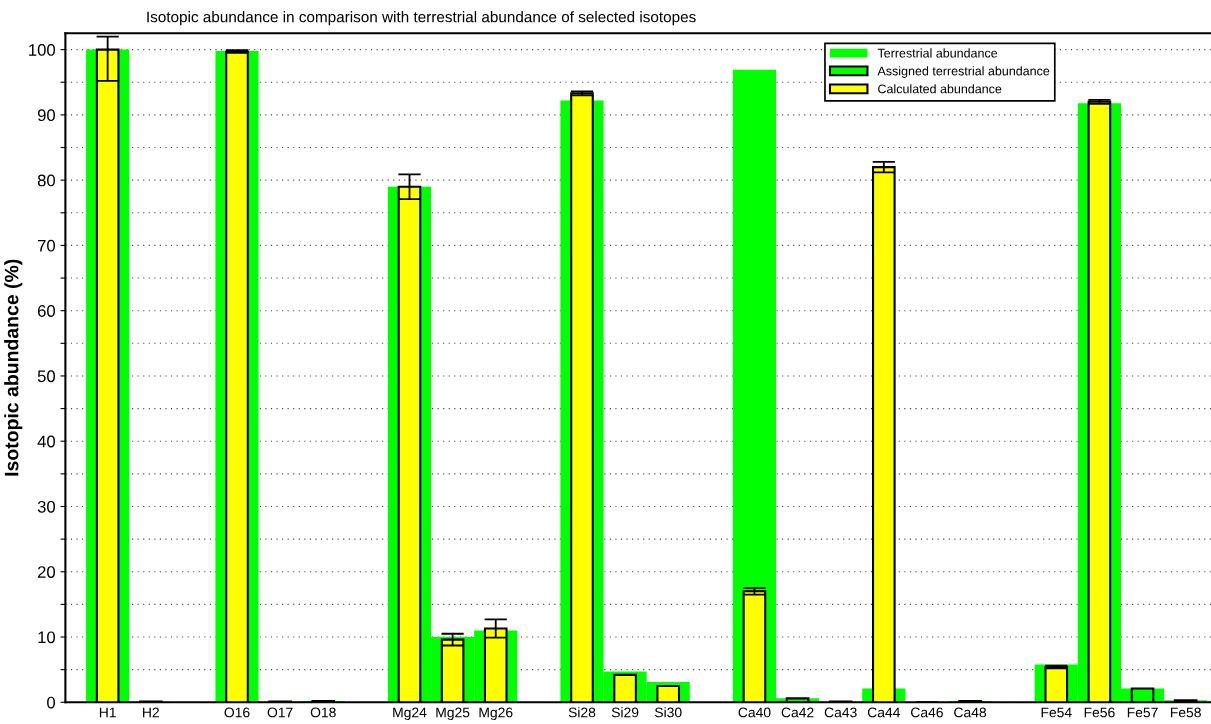 Image resolution: width=1211 pixels, height=724 pixels. What do you see at coordinates (754, 712) in the screenshot?
I see `x-tick-label: Ca40` at bounding box center [754, 712].